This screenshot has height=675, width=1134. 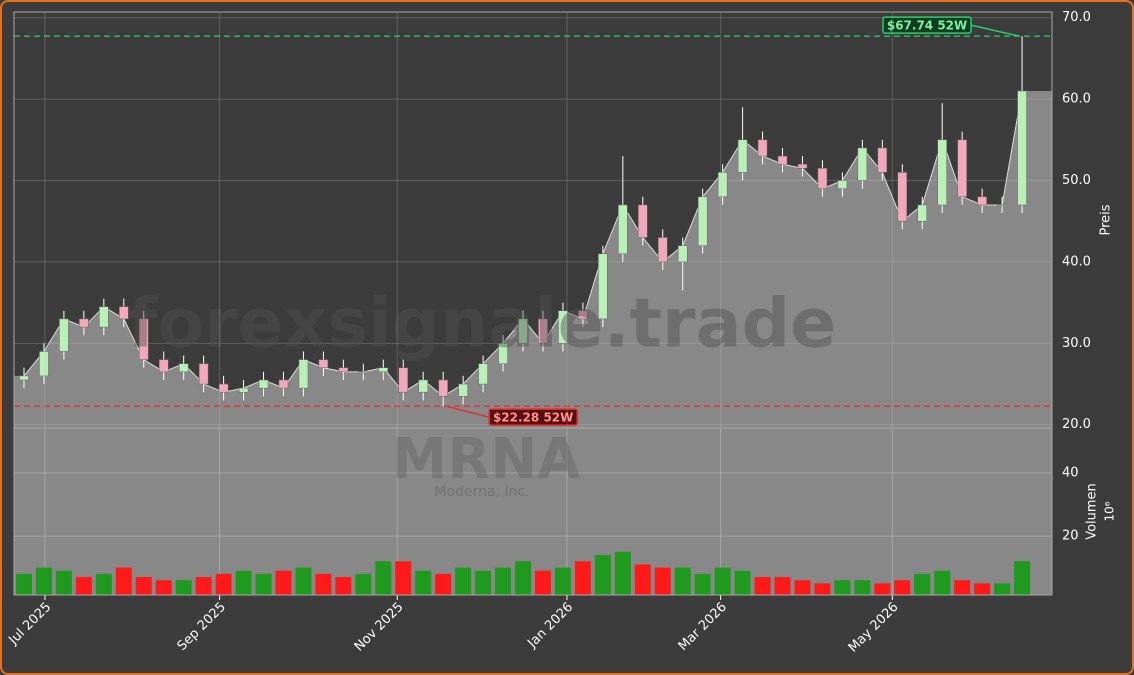 What do you see at coordinates (703, 627) in the screenshot?
I see `x-tick-label: Mar 2026` at bounding box center [703, 627].